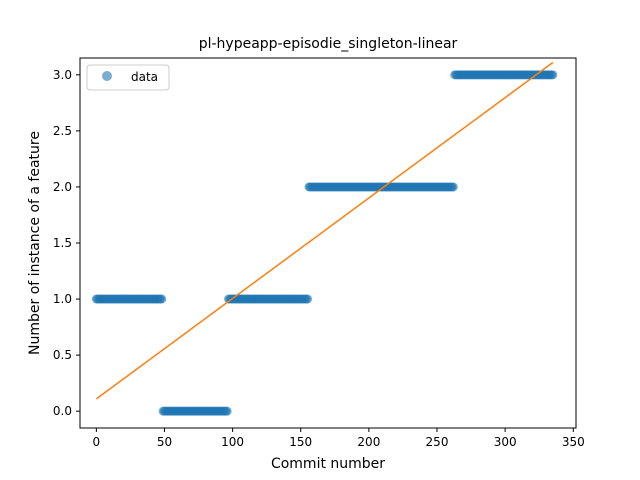 The image size is (640, 480). What do you see at coordinates (573, 442) in the screenshot?
I see `x-tick-label: 350` at bounding box center [573, 442].